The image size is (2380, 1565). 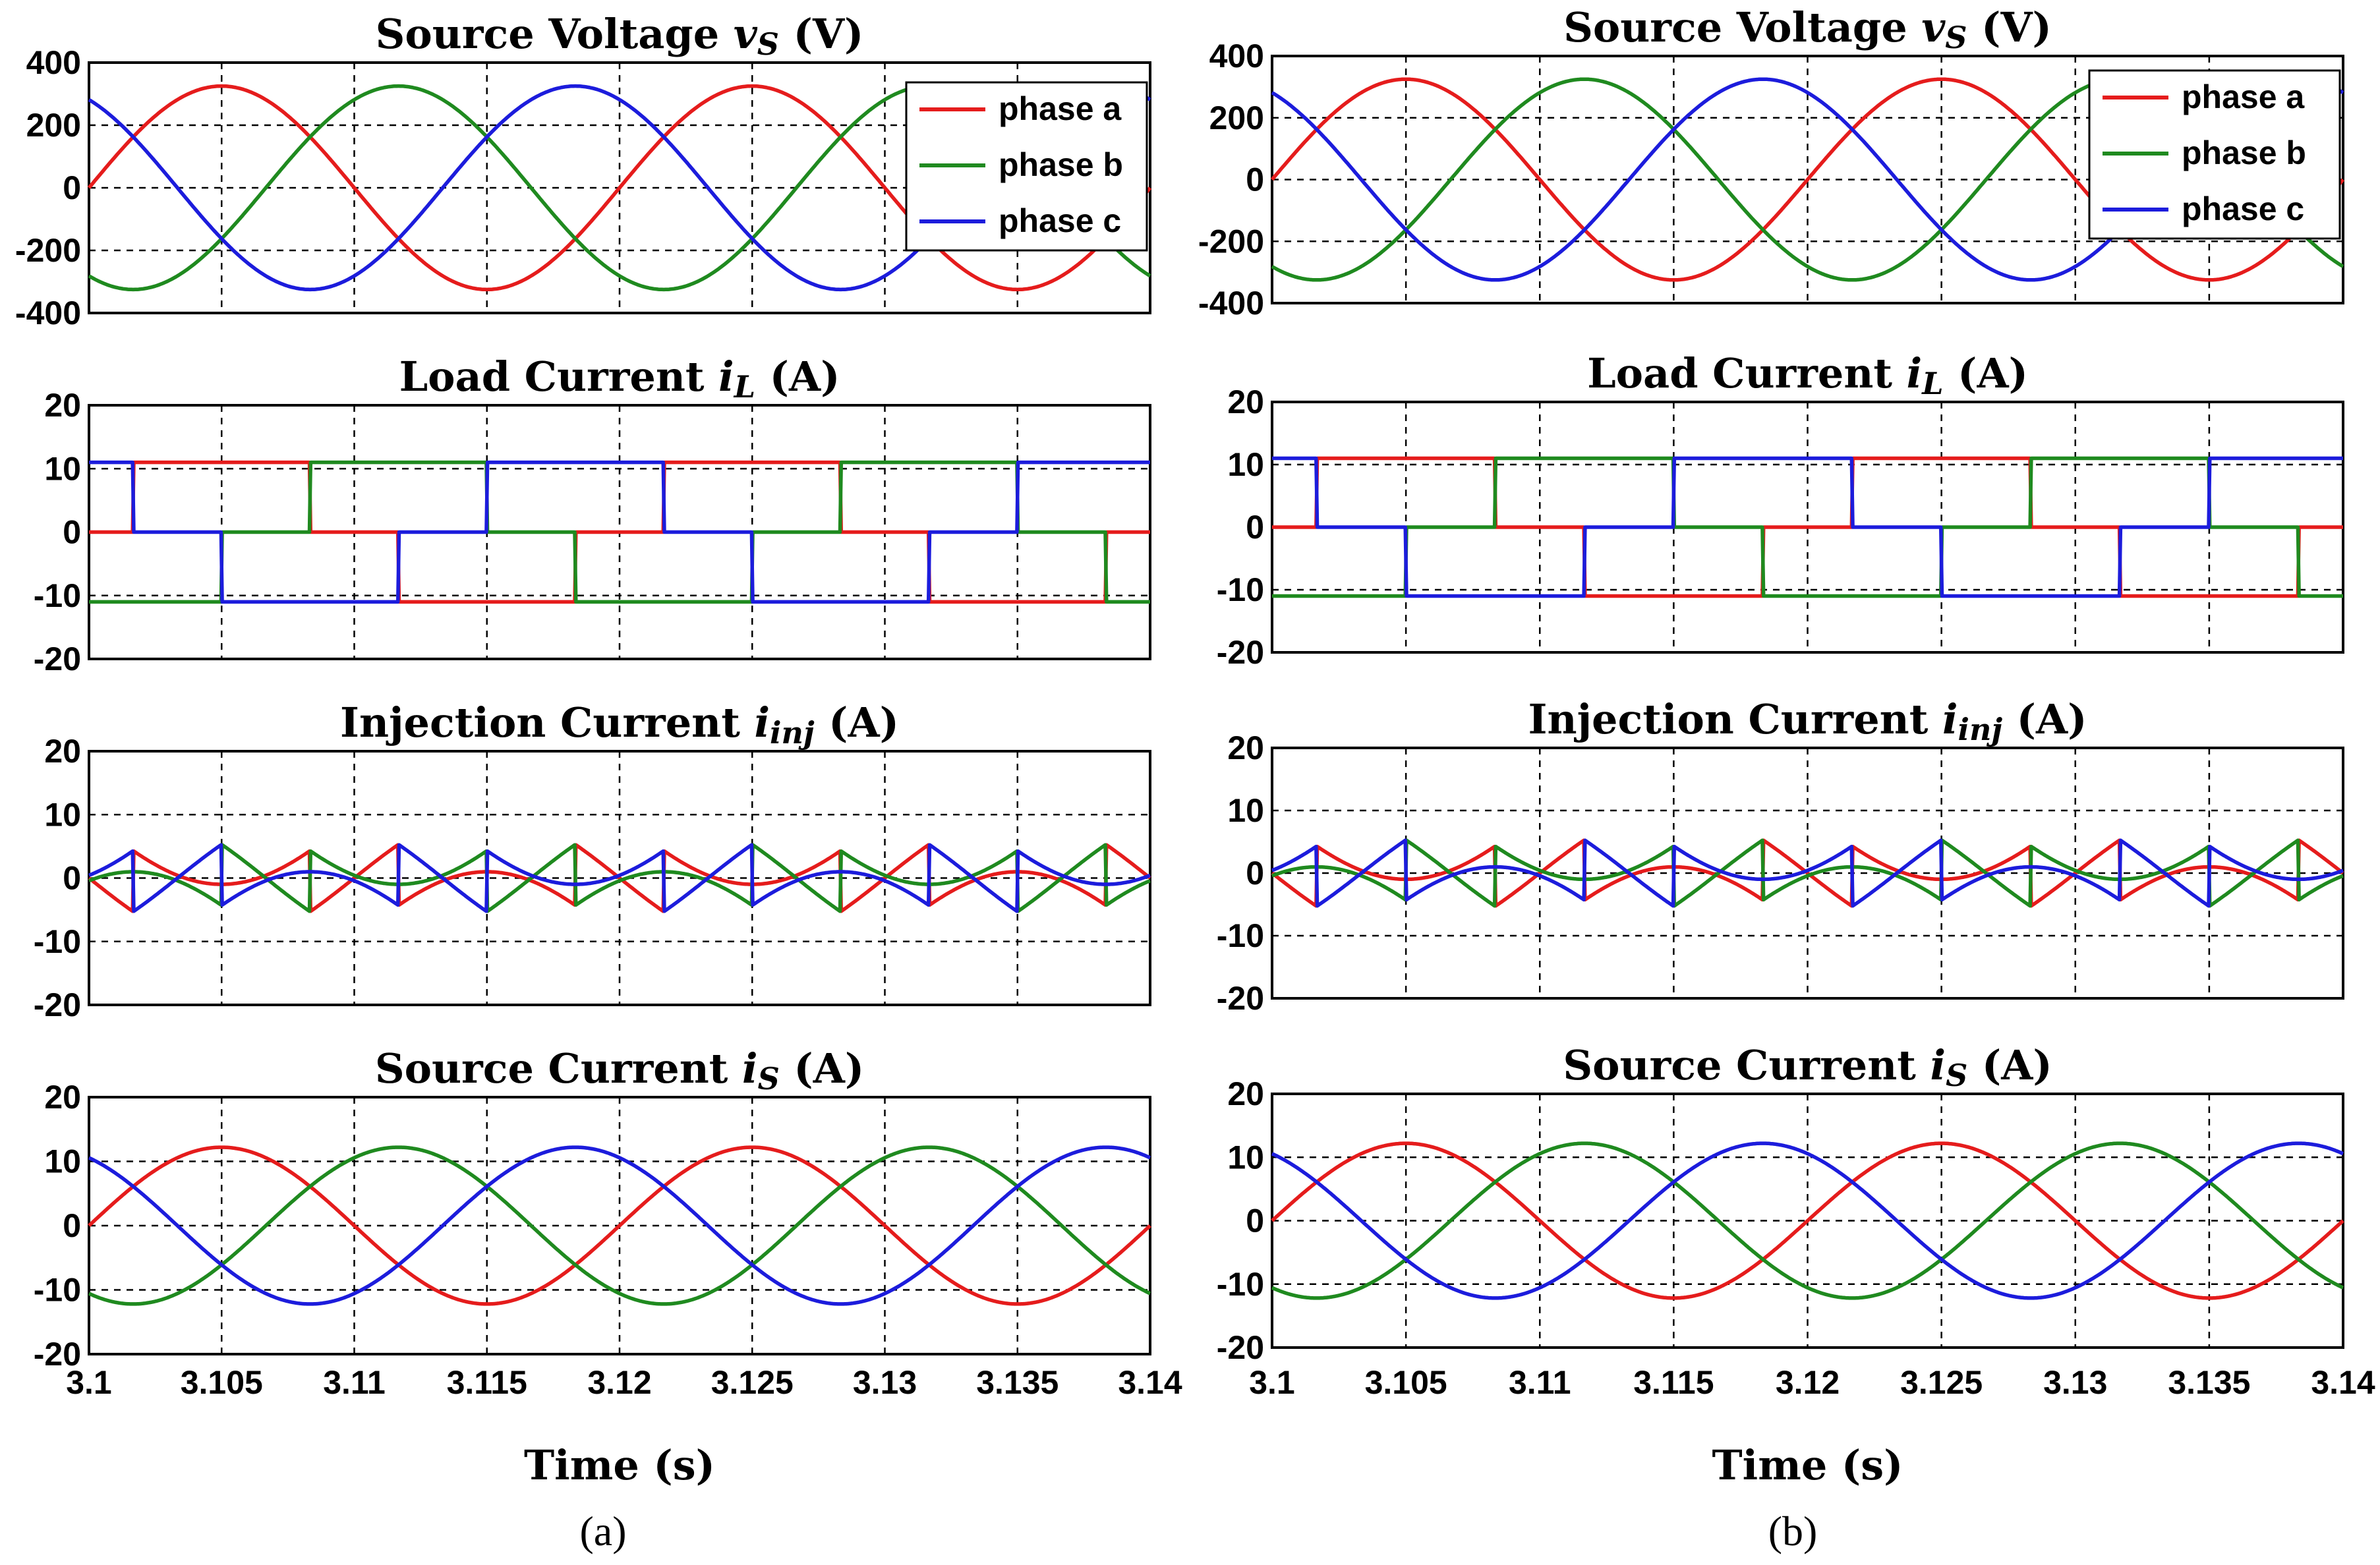 I want to click on panel-caption: (a), so click(x=602, y=1531).